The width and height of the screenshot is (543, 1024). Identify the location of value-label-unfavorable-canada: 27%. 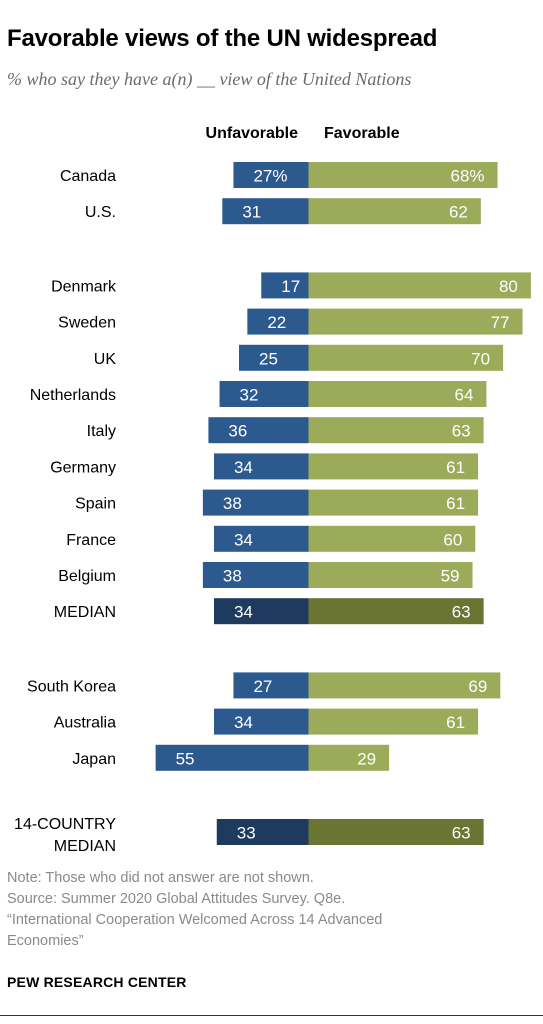
(270, 176).